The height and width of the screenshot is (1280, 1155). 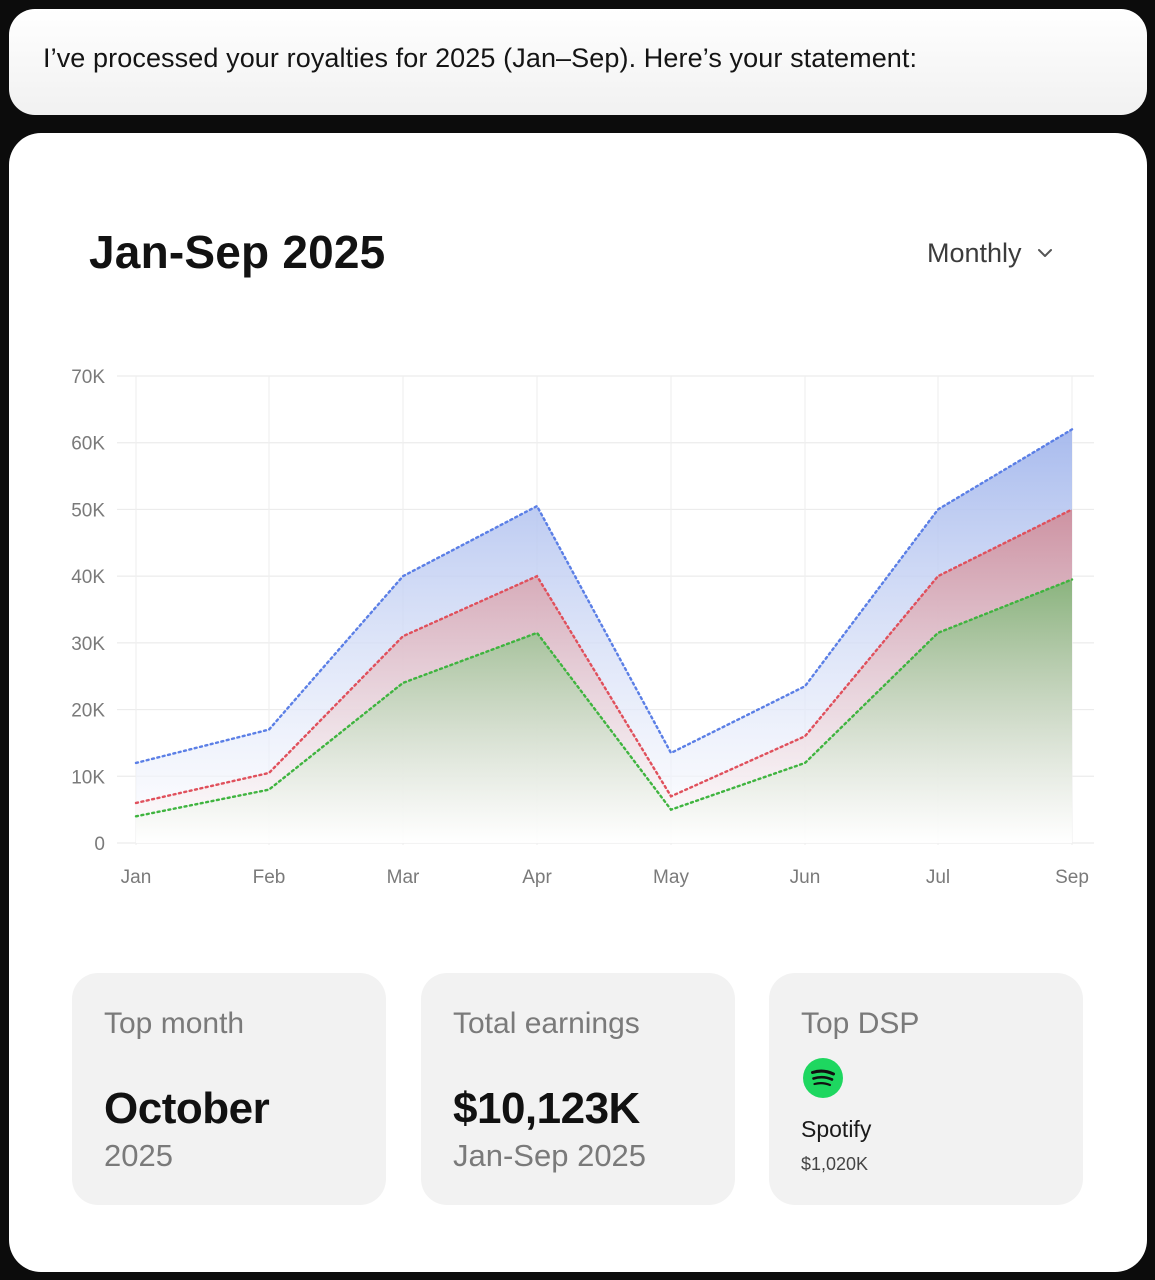 What do you see at coordinates (835, 1164) in the screenshot?
I see `top-dsp-amount: $1,020K` at bounding box center [835, 1164].